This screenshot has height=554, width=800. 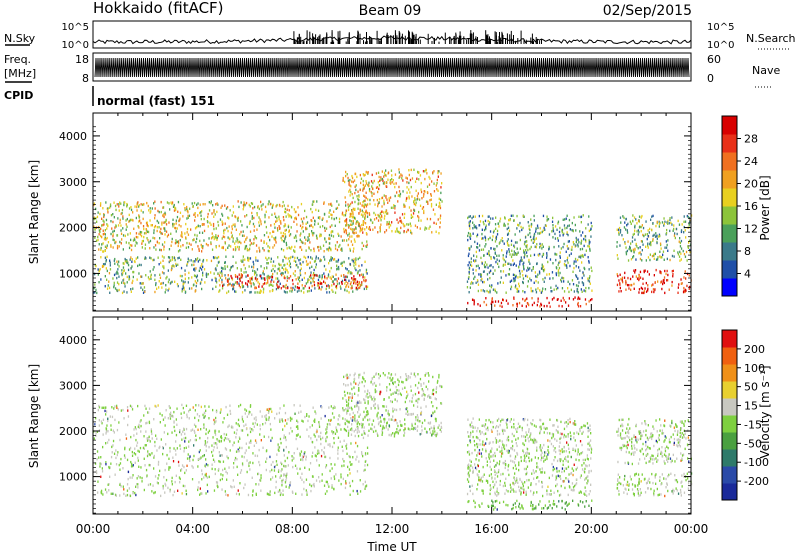 I want to click on date-title: 02/Sep/2015, so click(x=647, y=11).